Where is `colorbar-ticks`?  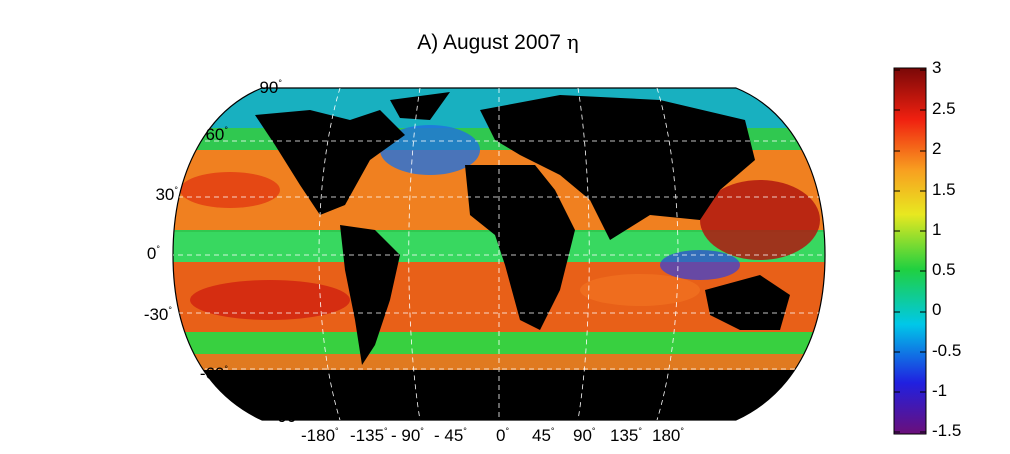
colorbar-ticks is located at coordinates (910, 251).